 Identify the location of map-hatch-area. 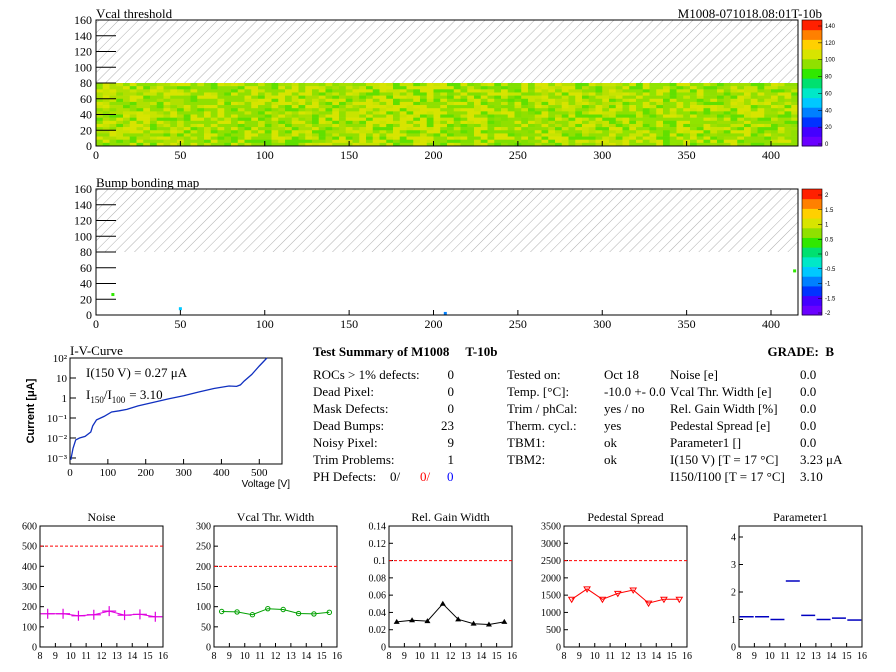
(447, 51).